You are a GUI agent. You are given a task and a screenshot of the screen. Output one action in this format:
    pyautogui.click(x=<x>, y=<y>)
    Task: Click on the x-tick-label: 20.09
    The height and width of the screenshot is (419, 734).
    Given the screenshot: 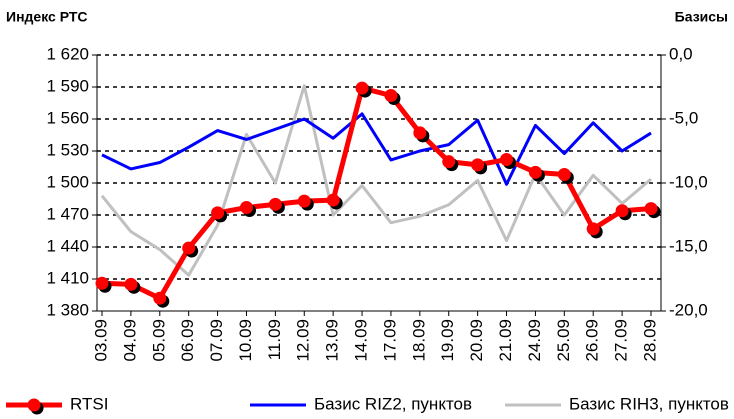 What is the action you would take?
    pyautogui.click(x=476, y=340)
    